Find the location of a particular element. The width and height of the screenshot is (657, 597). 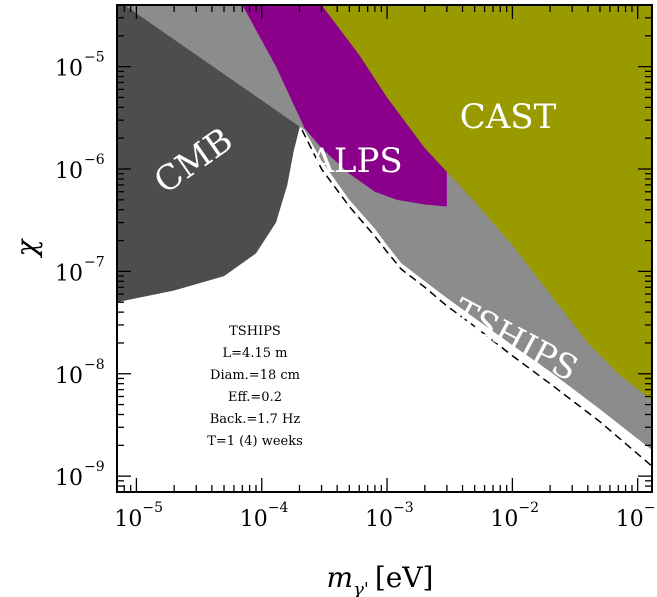

alps-label: ALPS is located at coordinates (355, 161).